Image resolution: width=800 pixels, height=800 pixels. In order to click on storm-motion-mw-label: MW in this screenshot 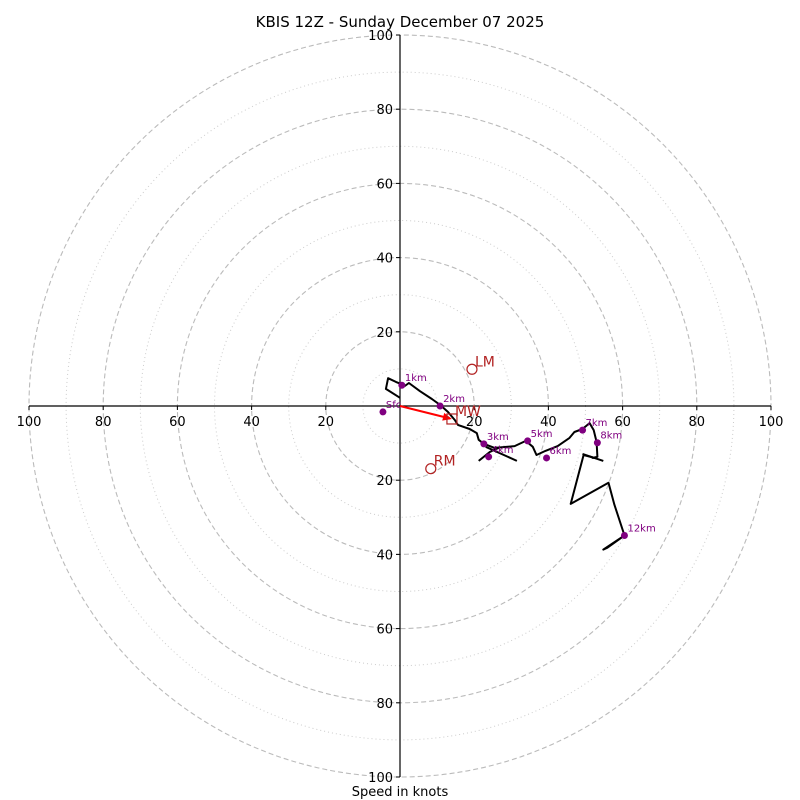, I will do `click(468, 412)`.